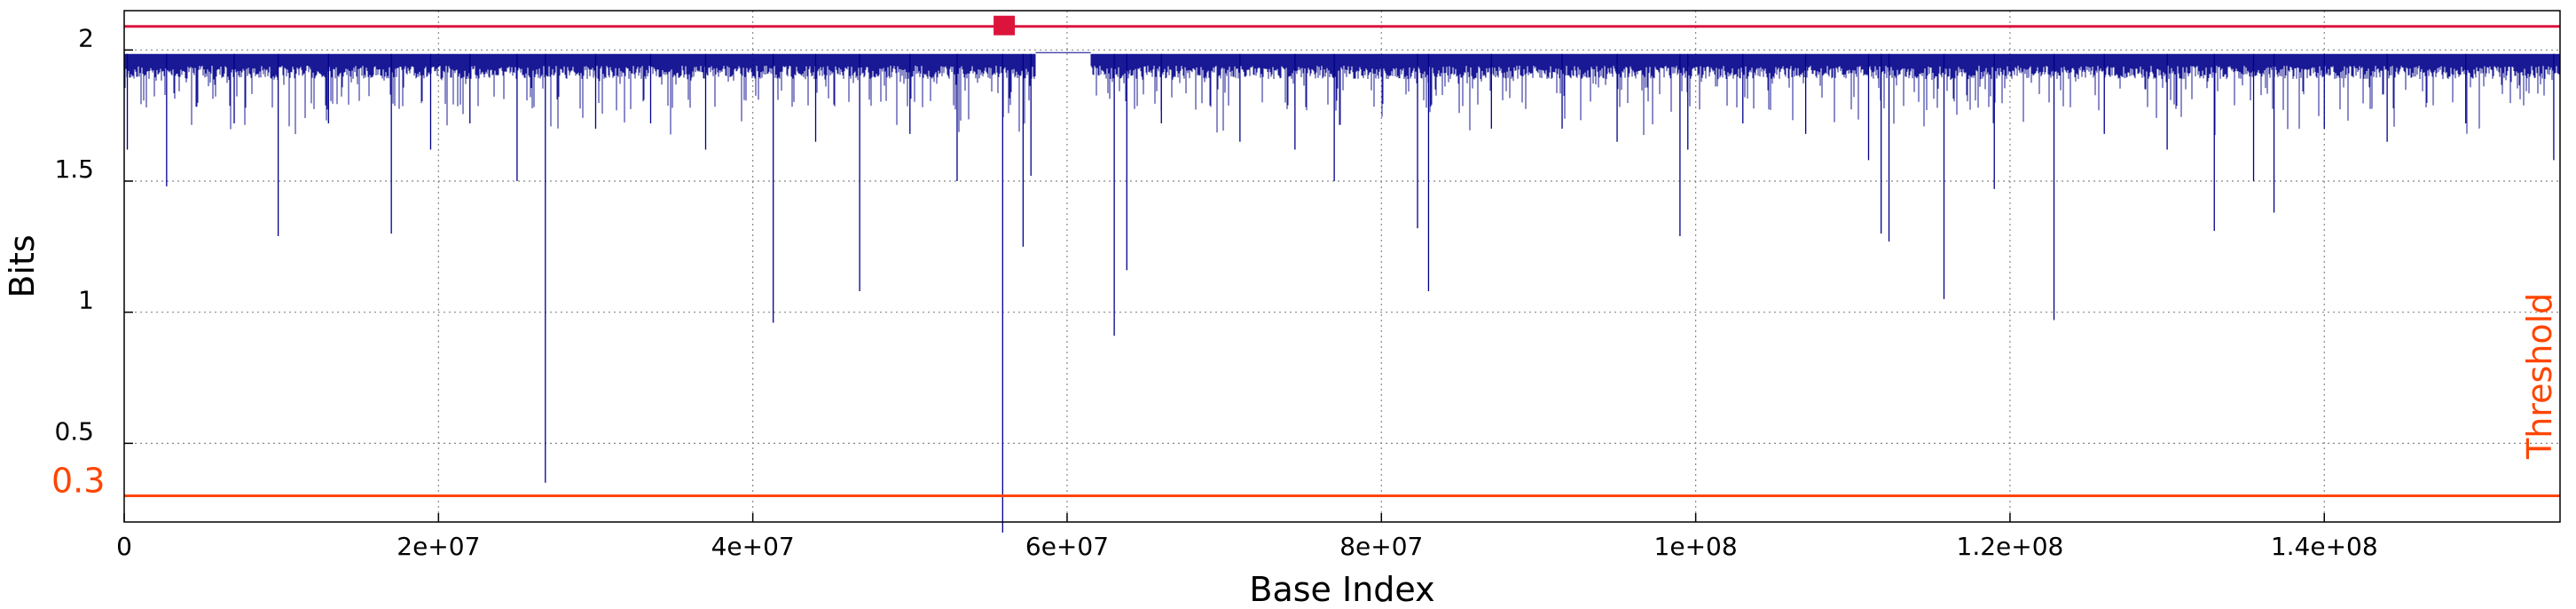 The width and height of the screenshot is (2576, 609). I want to click on y-tick-label: 1, so click(86, 300).